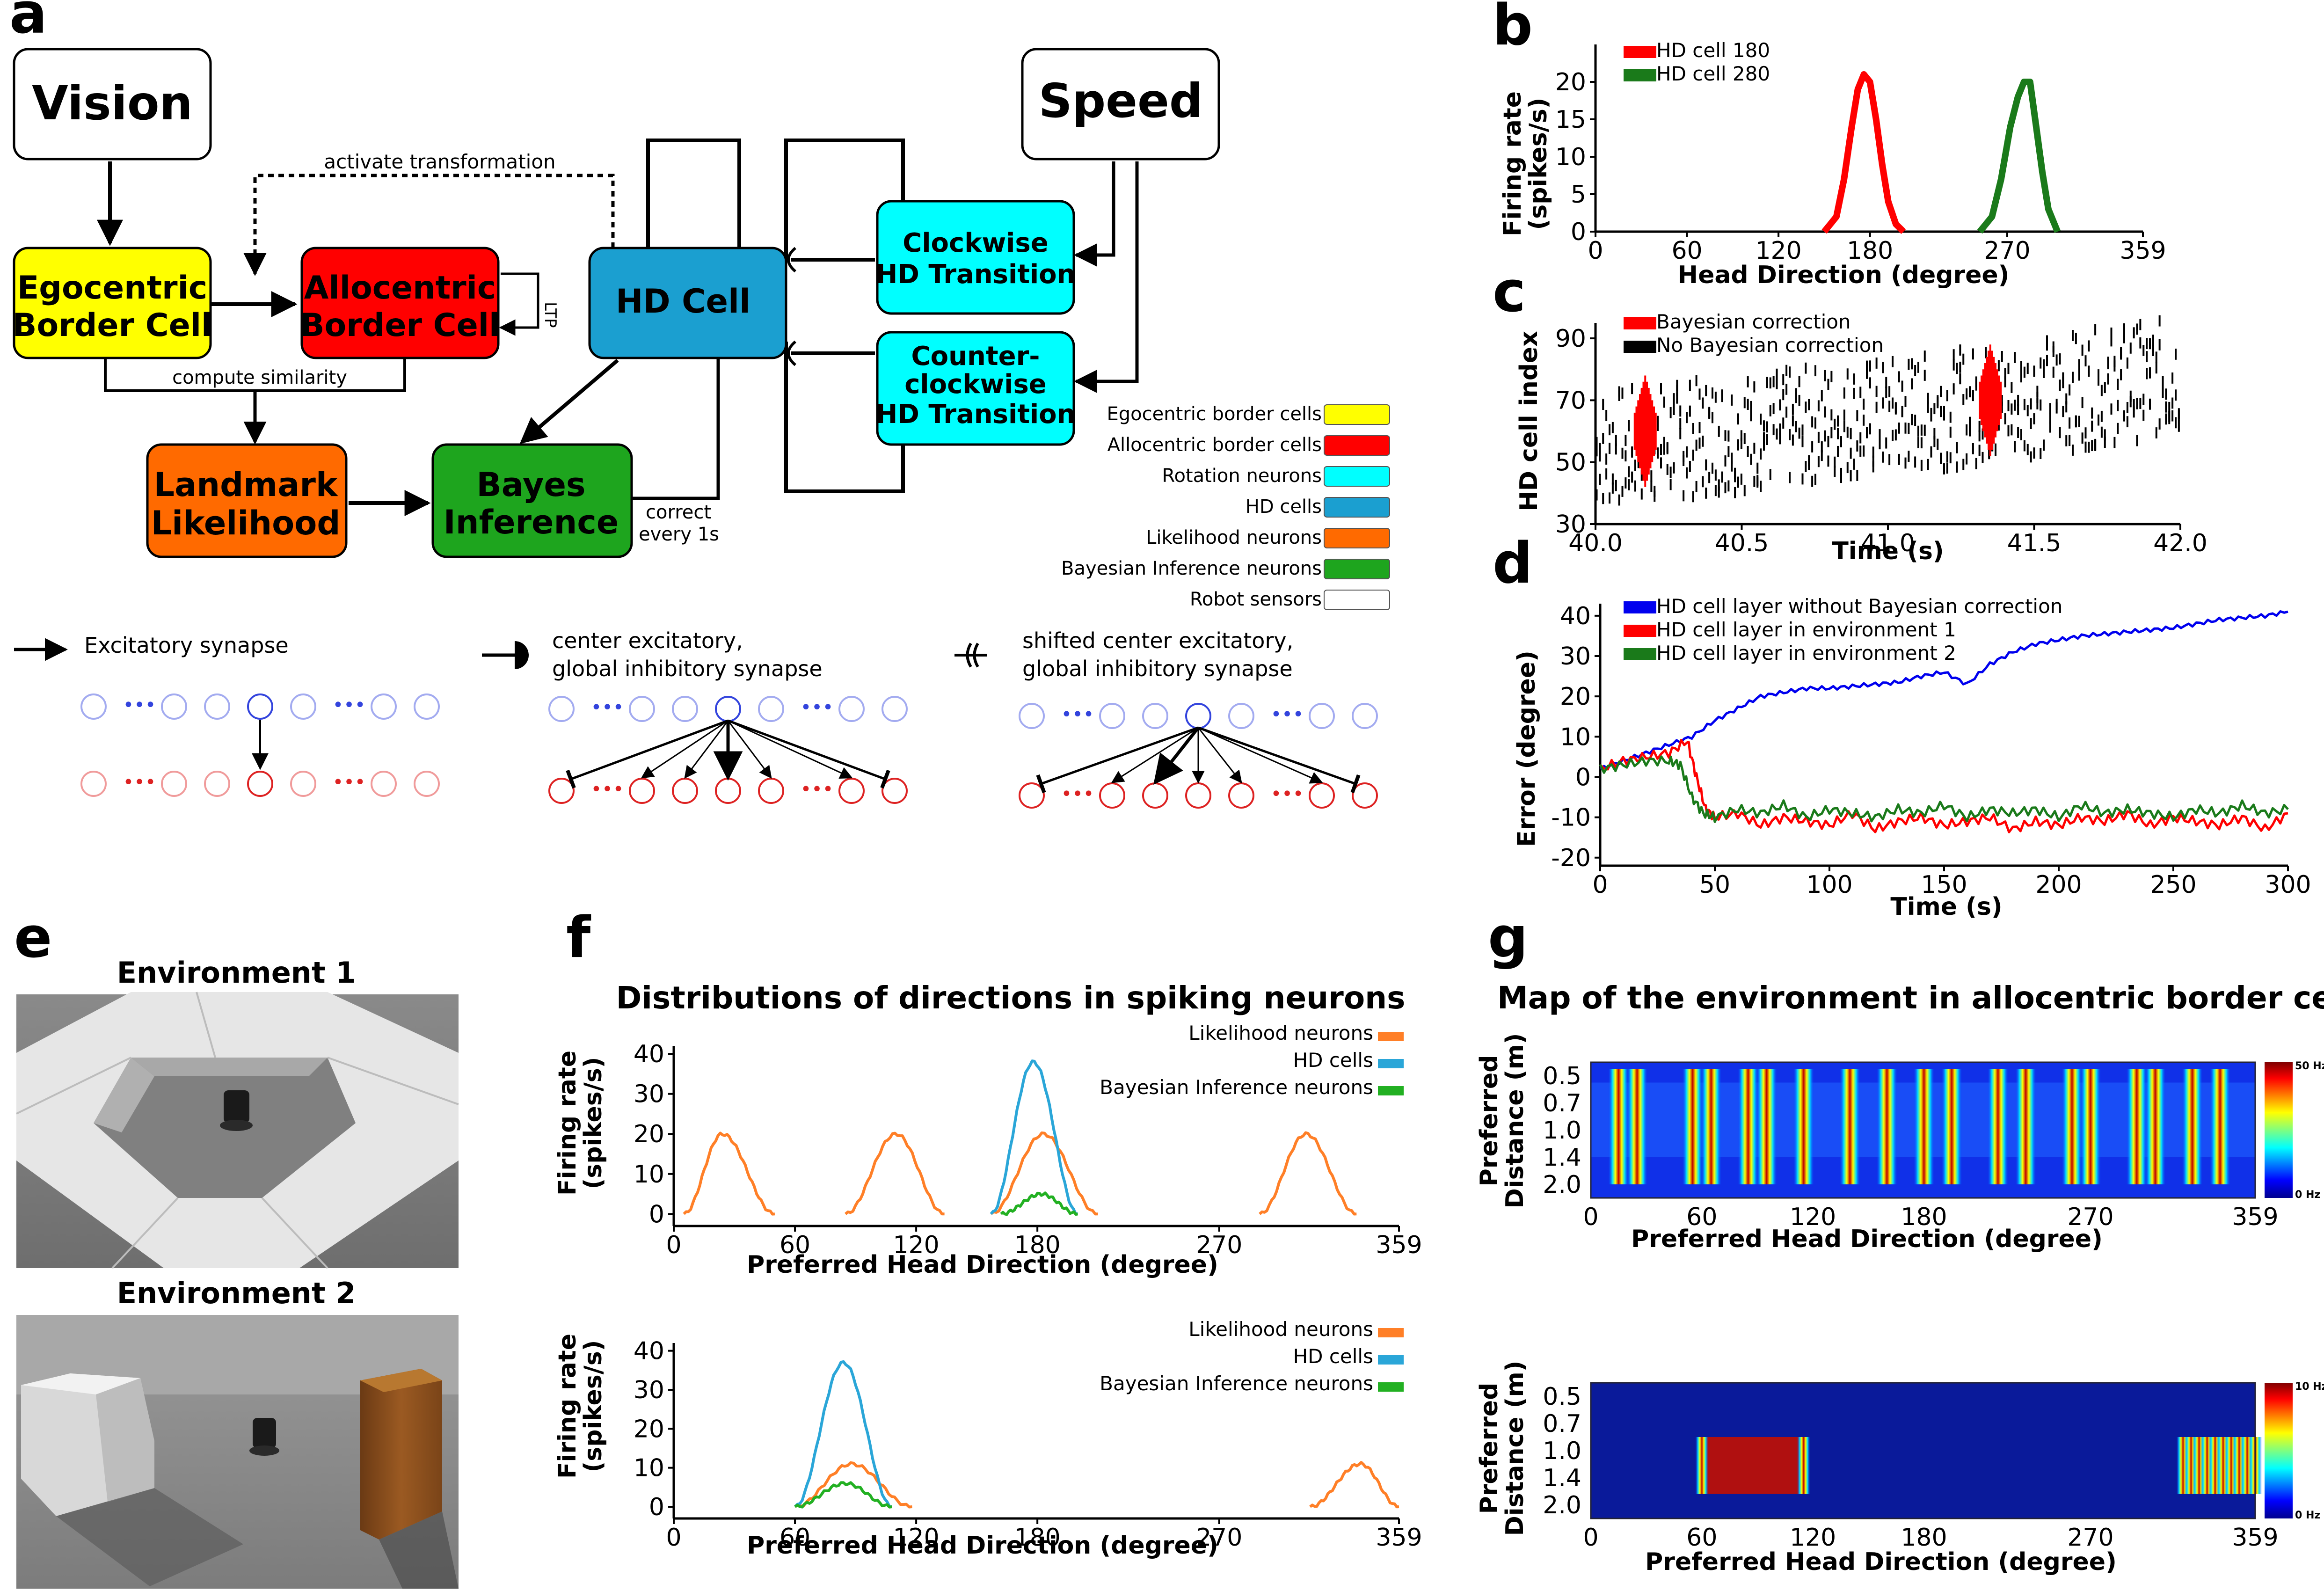 This screenshot has width=2324, height=1591. I want to click on chart-g1-xtick-label: 180, so click(1924, 1217).